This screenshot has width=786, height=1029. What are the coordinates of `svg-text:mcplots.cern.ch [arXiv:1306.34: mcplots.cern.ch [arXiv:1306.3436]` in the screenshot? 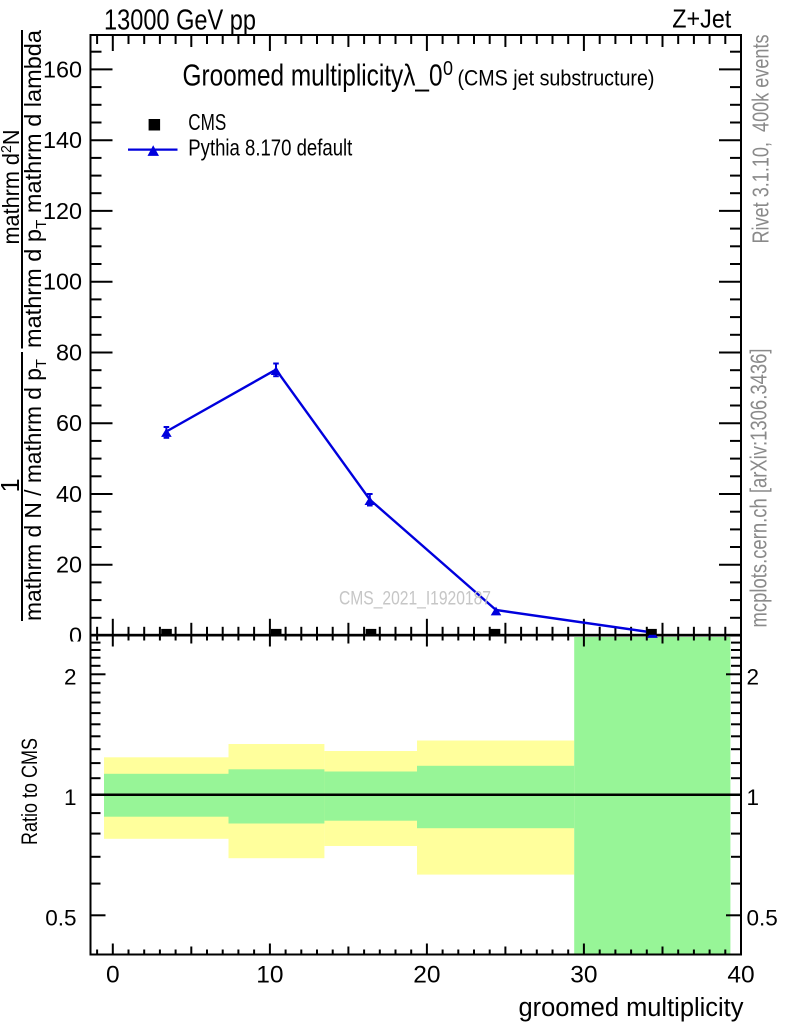 It's located at (759, 488).